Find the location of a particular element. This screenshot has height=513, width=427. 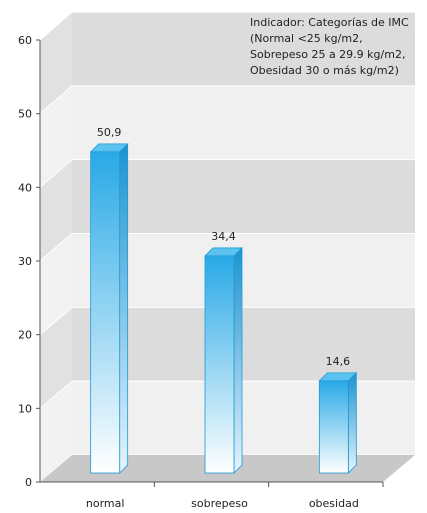

y-tick-label: 60 is located at coordinates (25, 40).